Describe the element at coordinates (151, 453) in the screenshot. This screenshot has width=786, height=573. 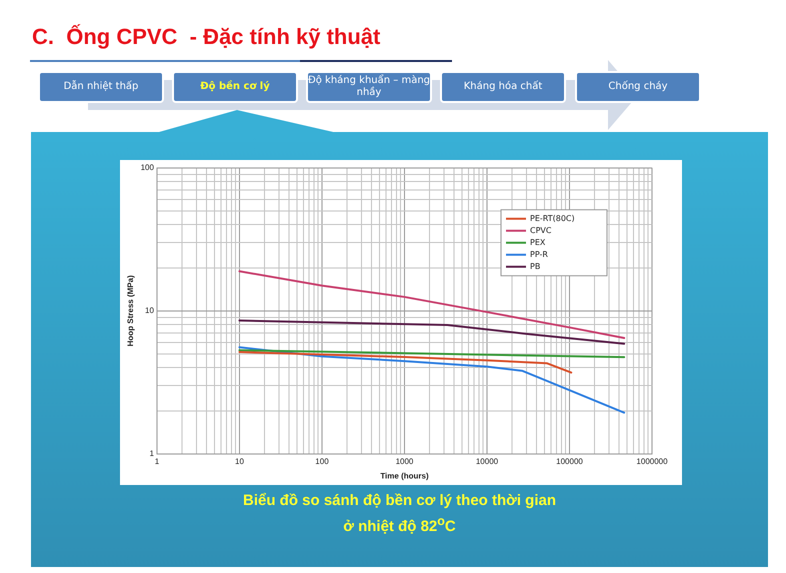
I see `y-tick-label: 1` at that location.